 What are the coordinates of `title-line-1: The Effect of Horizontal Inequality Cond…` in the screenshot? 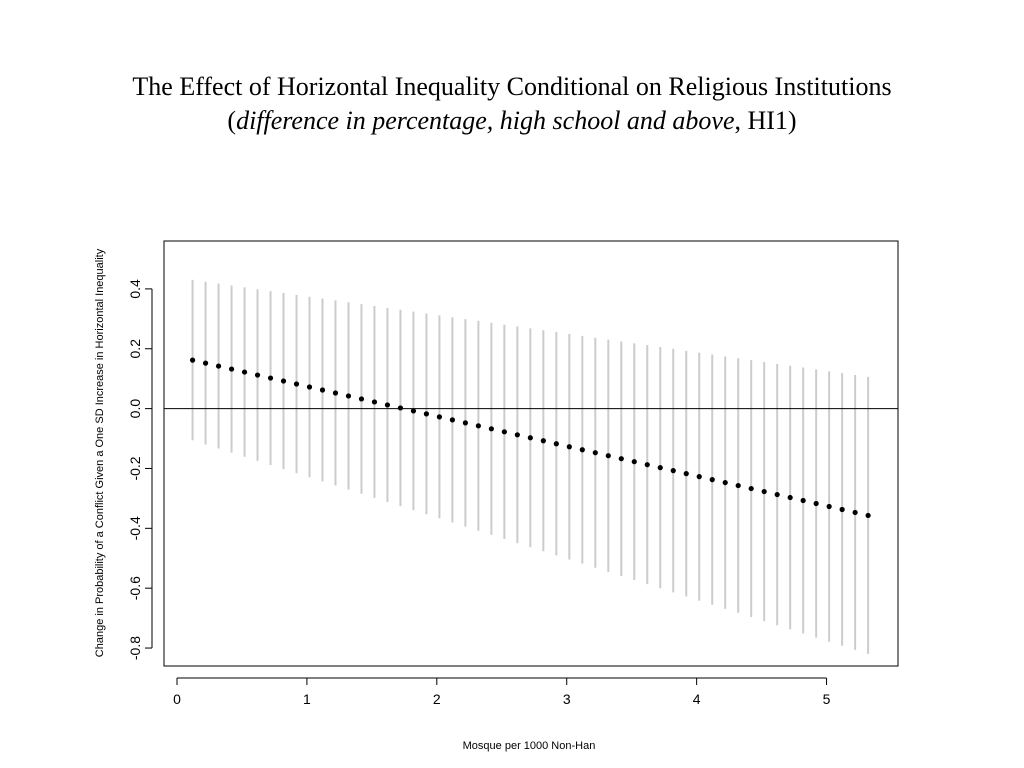 It's located at (512, 86).